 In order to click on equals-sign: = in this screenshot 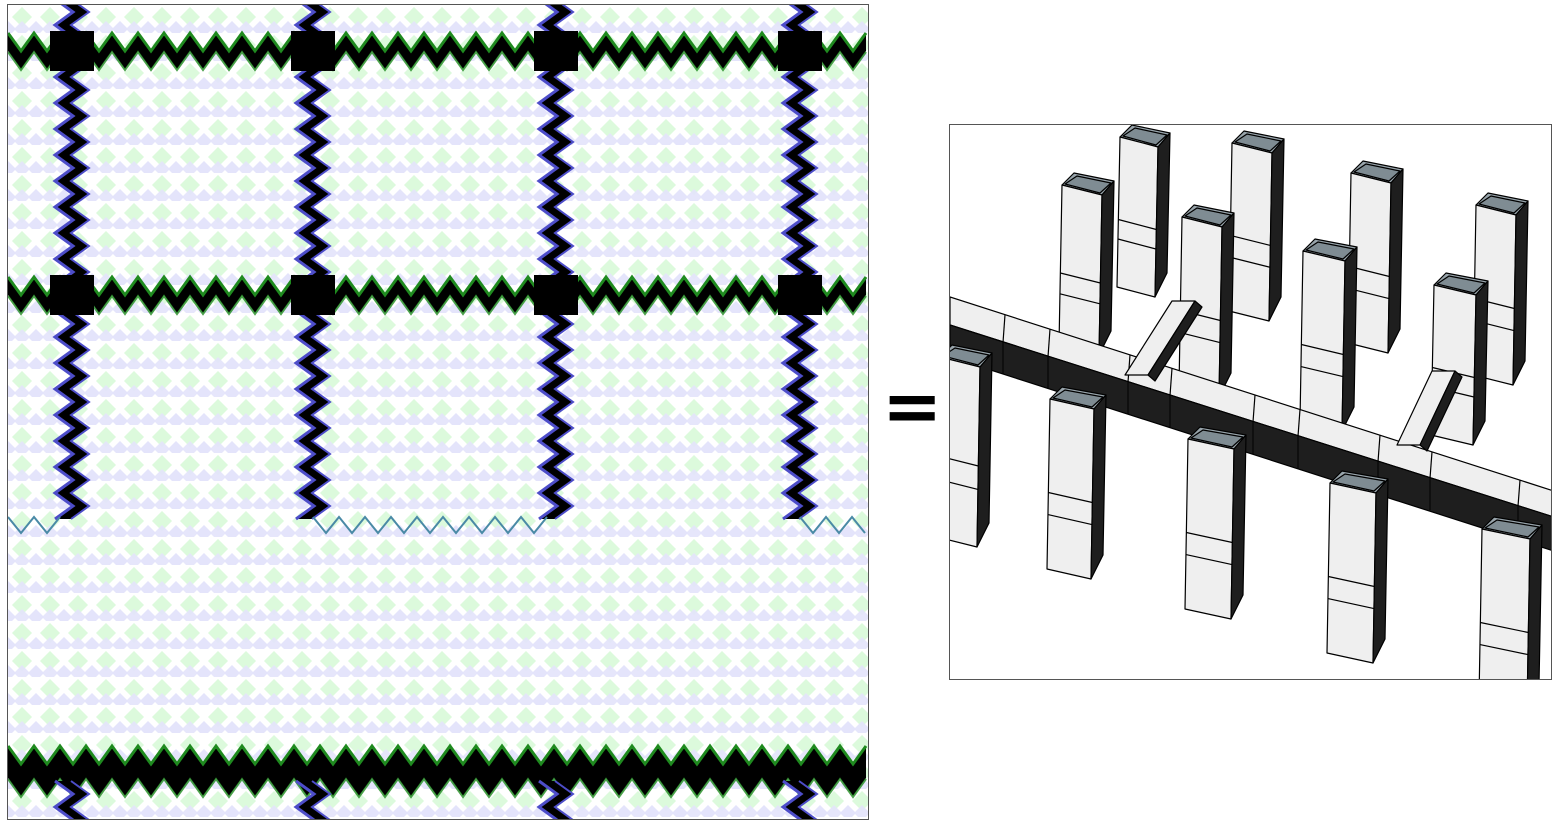, I will do `click(912, 406)`.